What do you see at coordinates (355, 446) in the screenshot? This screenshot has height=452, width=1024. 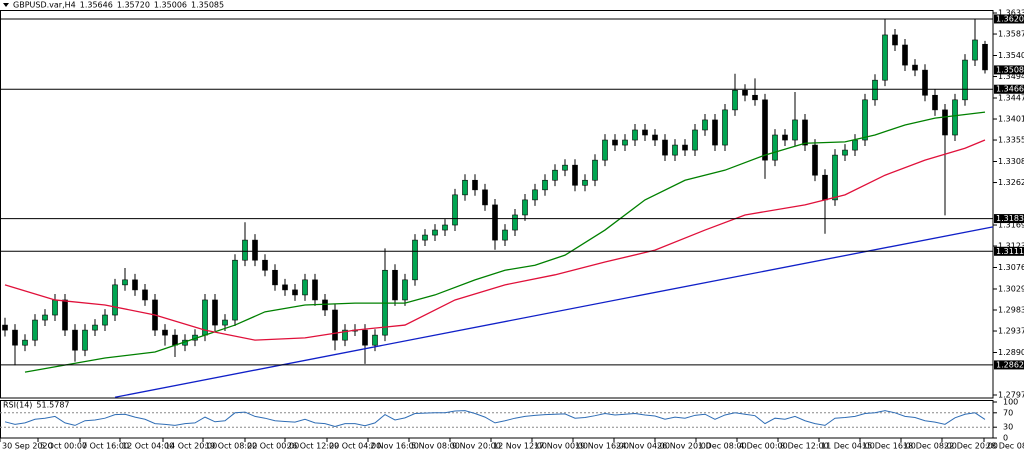 I see `x-tick-label: 29 Oct 04:00` at bounding box center [355, 446].